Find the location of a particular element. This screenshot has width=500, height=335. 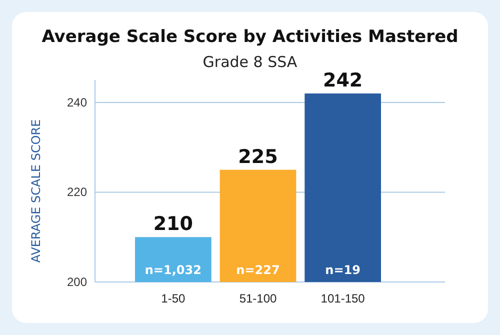

y-tick-label: 200 is located at coordinates (77, 281).